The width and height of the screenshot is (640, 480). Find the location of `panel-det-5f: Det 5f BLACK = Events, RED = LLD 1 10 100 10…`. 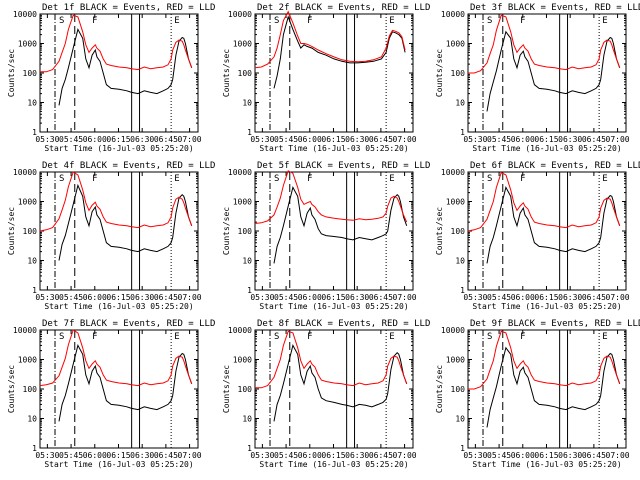

panel-det-5f: Det 5f BLACK = Events, RED = LLD 1 10 100 10… is located at coordinates (326, 236).